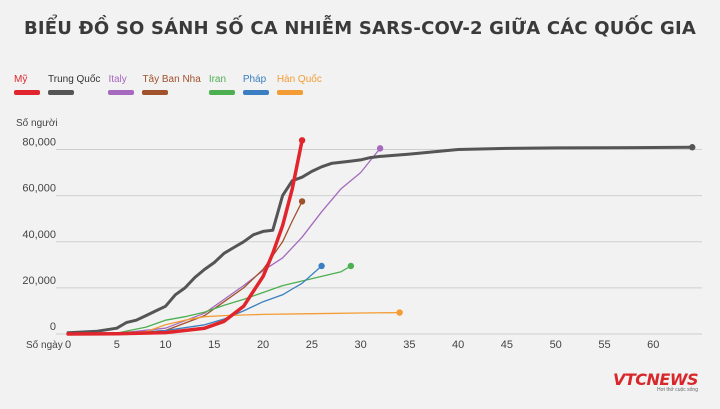 The height and width of the screenshot is (409, 720). I want to click on legend-item: Tây Ban Nha, so click(171, 84).